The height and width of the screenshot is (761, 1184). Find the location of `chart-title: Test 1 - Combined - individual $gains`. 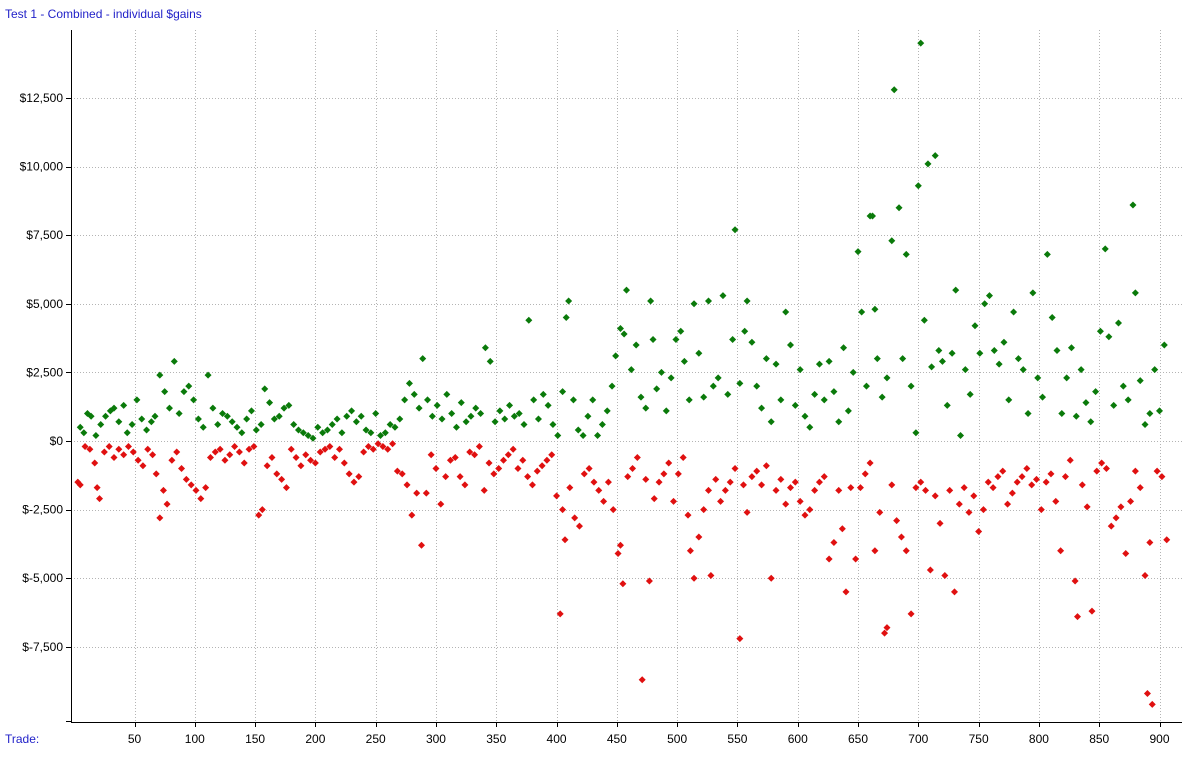

chart-title: Test 1 - Combined - individual $gains is located at coordinates (103, 14).